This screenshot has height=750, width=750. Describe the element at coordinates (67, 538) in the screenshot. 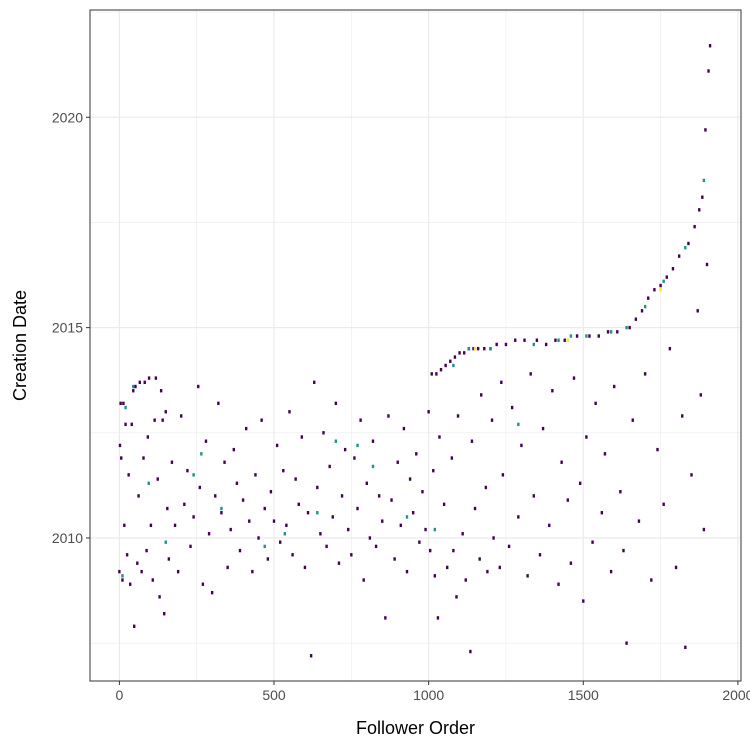

I see `y-tick-label: 2010` at that location.